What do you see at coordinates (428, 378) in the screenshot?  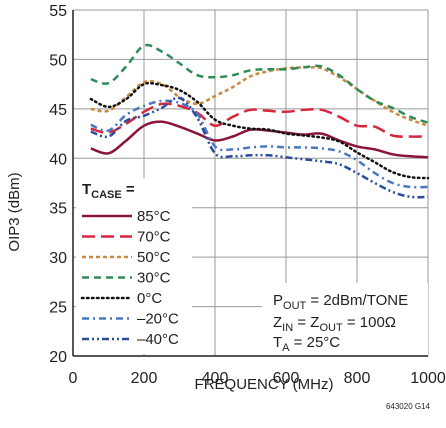 I see `x-tick-label-5: 1000` at bounding box center [428, 378].